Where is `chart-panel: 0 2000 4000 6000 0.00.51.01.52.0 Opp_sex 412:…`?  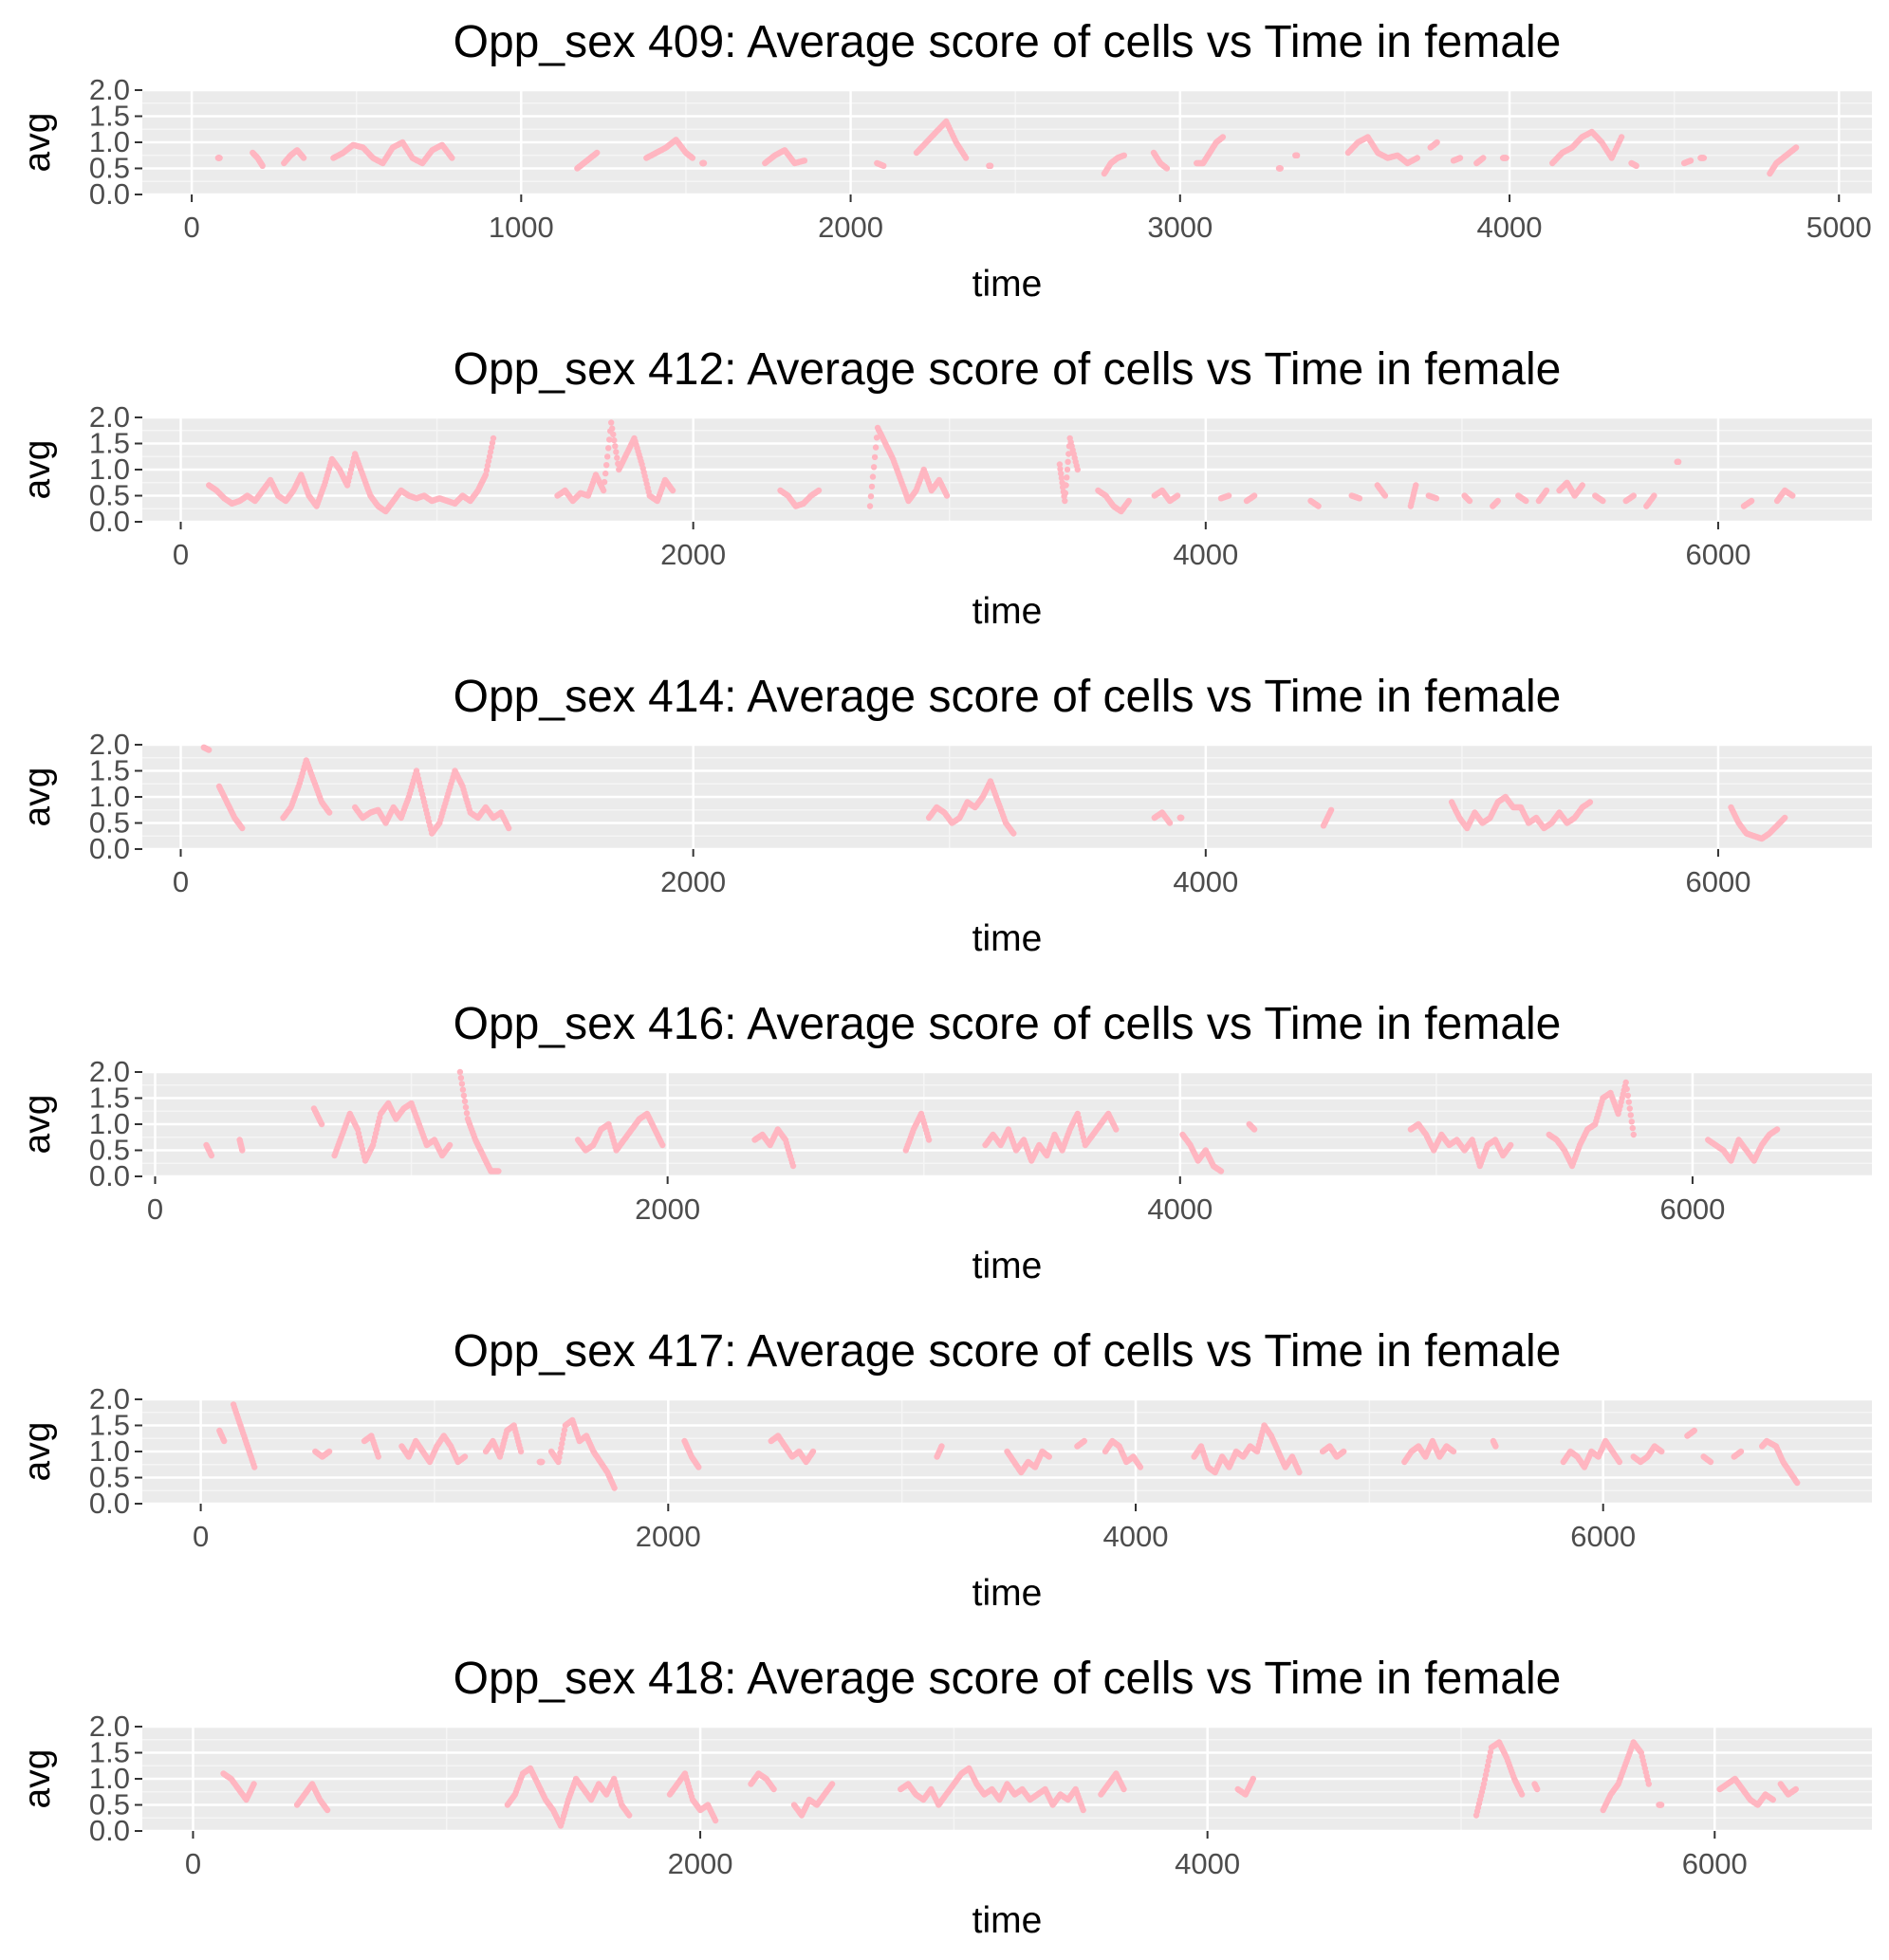 chart-panel: 0 2000 4000 6000 0.00.51.01.52.0 Opp_sex 412:… is located at coordinates (944, 488).